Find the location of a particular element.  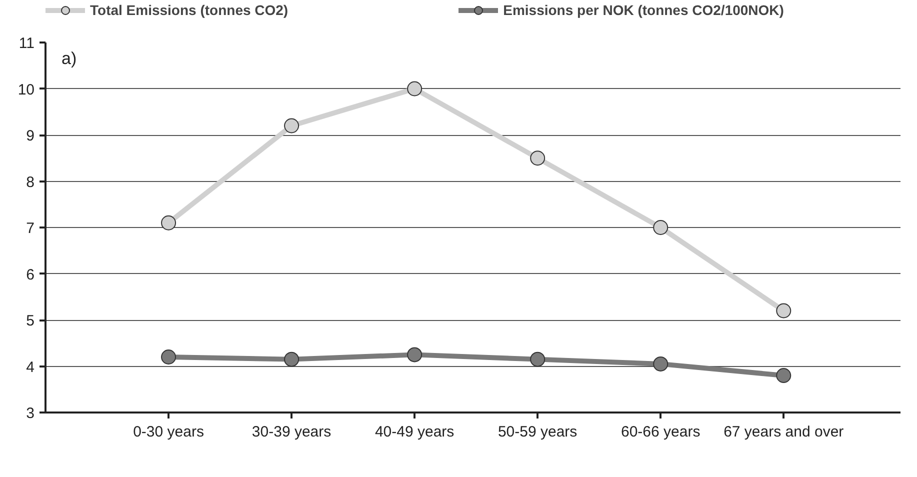

x-tick-label: 50-59 years is located at coordinates (538, 432).